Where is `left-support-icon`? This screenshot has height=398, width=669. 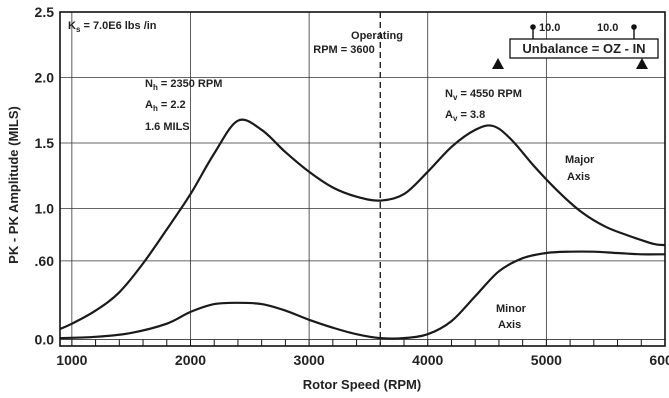
left-support-icon is located at coordinates (498, 63).